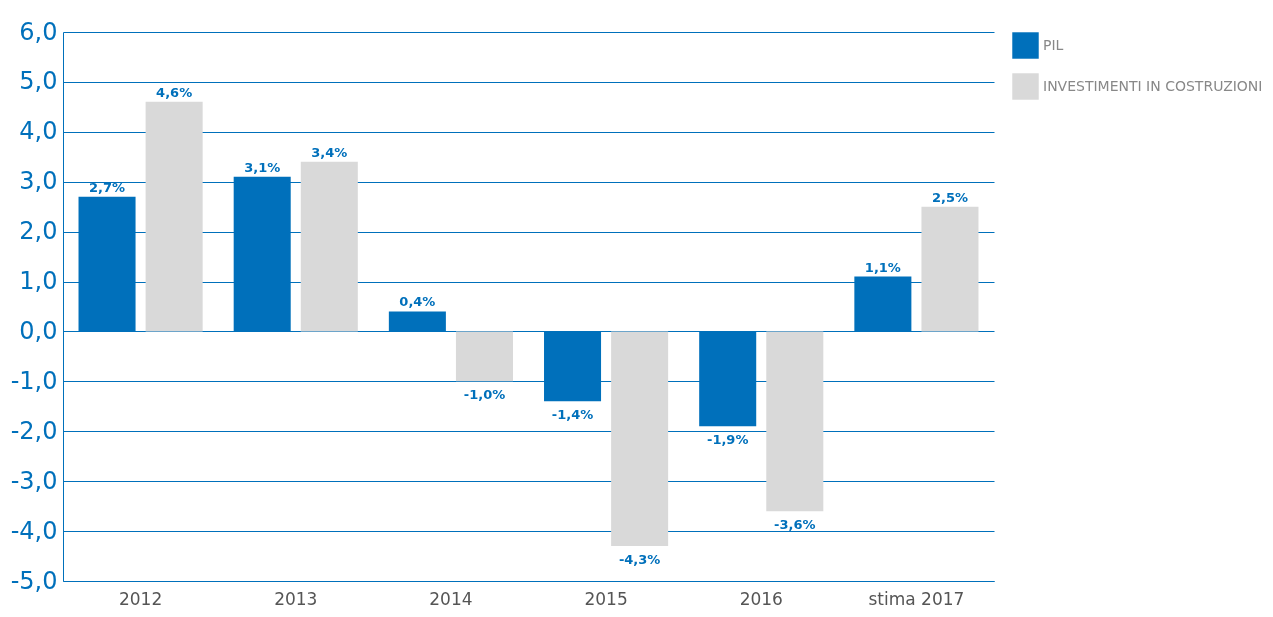 The width and height of the screenshot is (1273, 617). Describe the element at coordinates (107, 187) in the screenshot. I see `data-label: 2,7%` at that location.